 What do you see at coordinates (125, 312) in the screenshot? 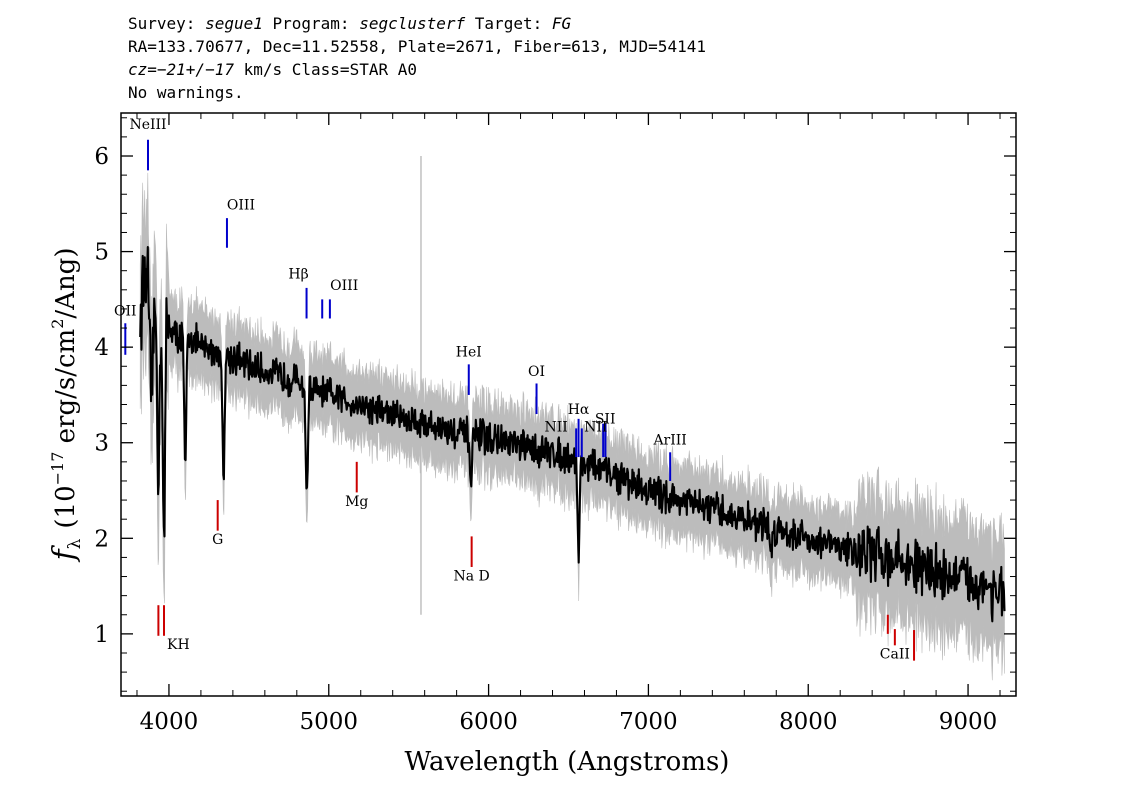
I see `emission-line-label: OII` at bounding box center [125, 312].